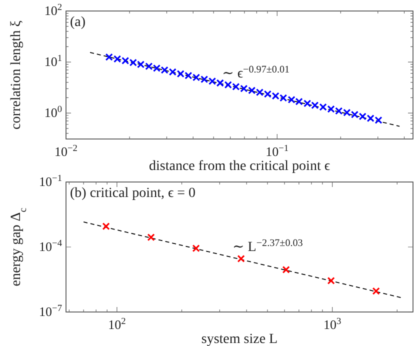 The height and width of the screenshot is (346, 416). I want to click on annotation: ∼ ϵ$^{−0.97±0.01}$, so click(256, 73).